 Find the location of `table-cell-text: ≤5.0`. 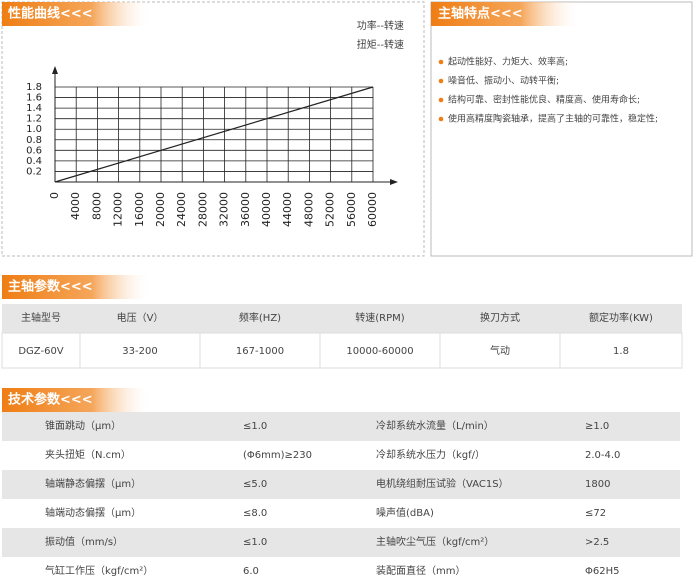

table-cell-text: ≤5.0 is located at coordinates (255, 484).